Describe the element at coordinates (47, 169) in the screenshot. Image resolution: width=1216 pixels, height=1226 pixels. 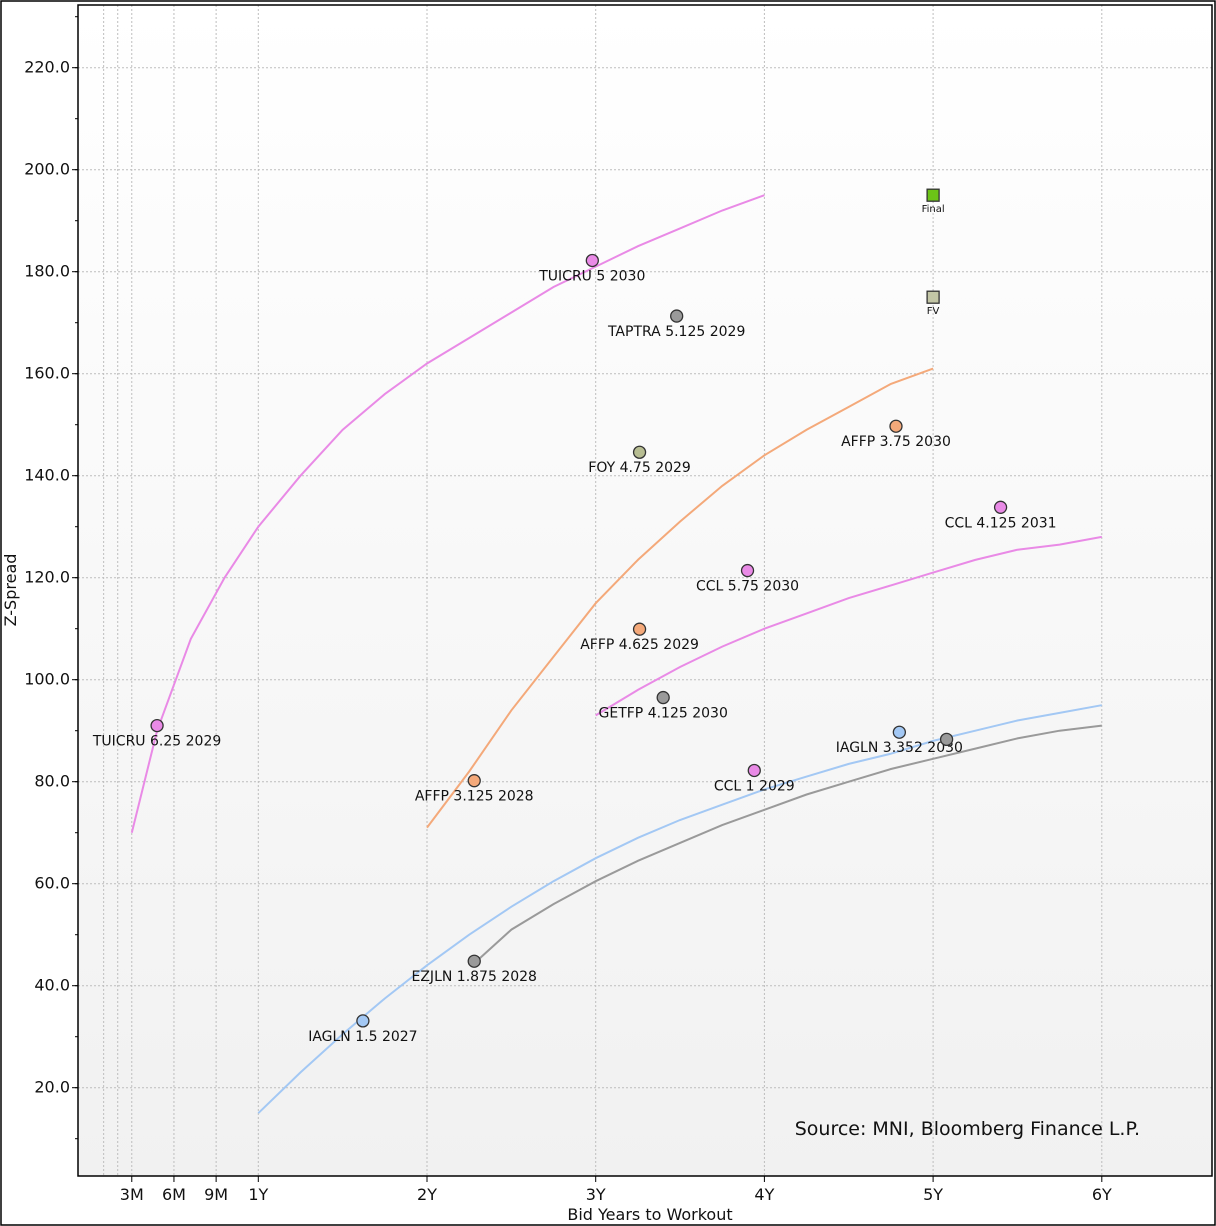
I see `y-tick-label: 200.0` at that location.